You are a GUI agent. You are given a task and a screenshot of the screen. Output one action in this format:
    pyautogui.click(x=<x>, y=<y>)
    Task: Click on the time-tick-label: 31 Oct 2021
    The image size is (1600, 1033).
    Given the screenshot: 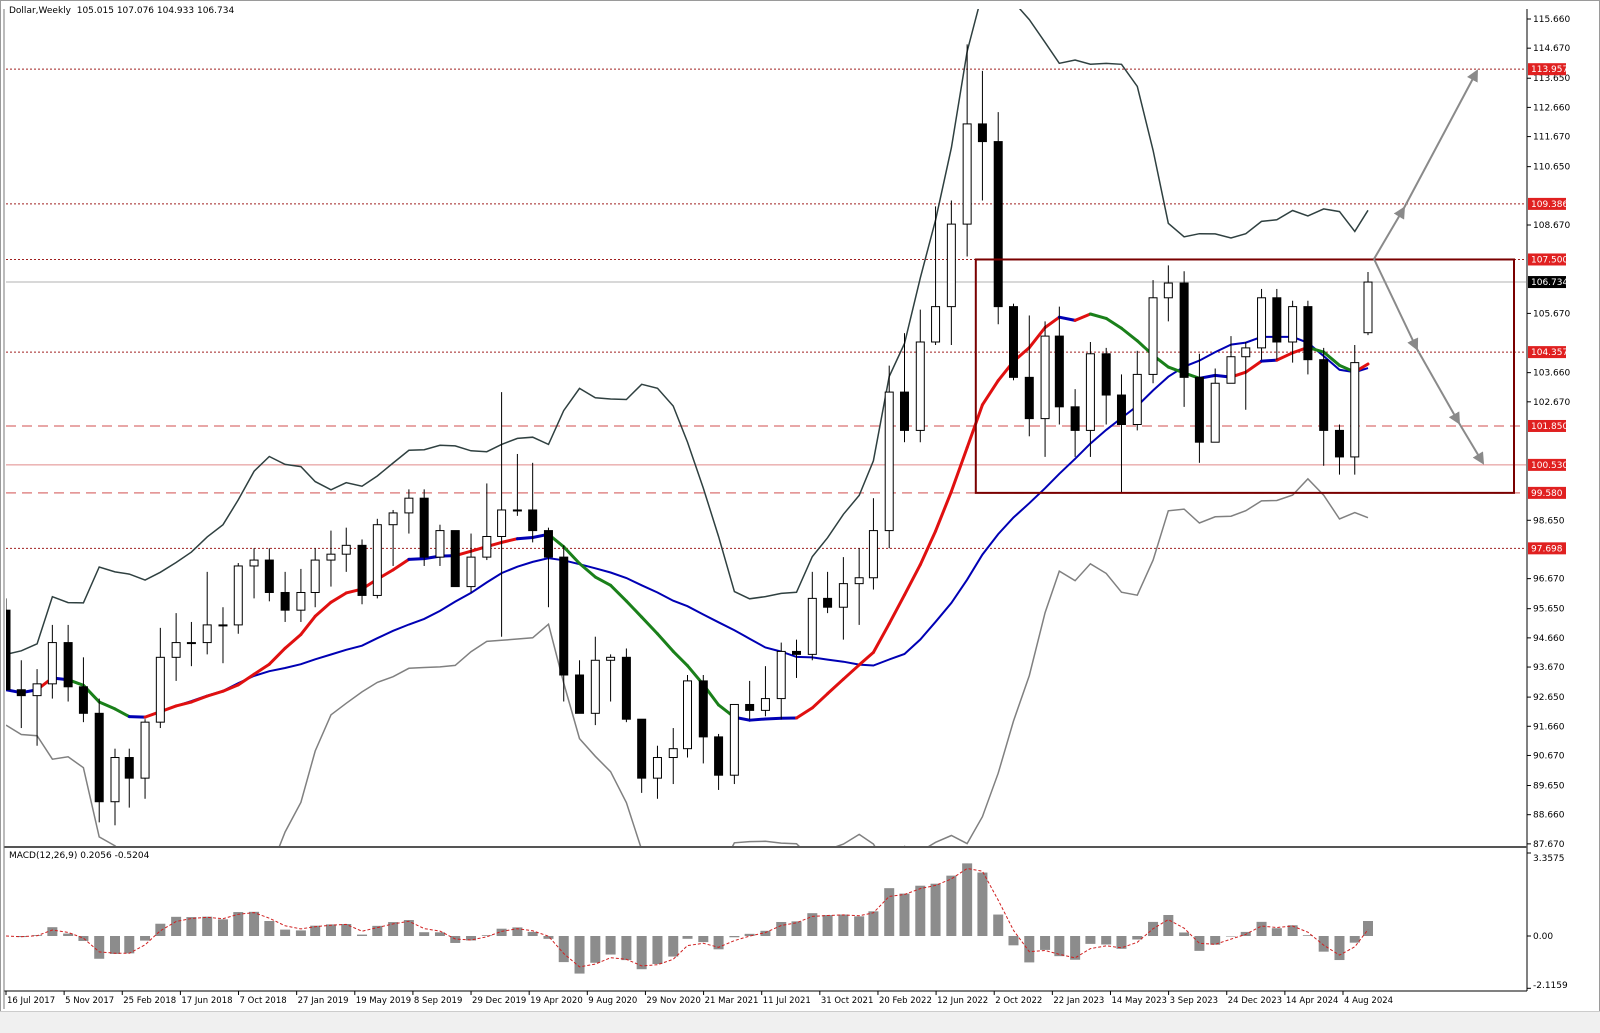 What is the action you would take?
    pyautogui.click(x=847, y=1001)
    